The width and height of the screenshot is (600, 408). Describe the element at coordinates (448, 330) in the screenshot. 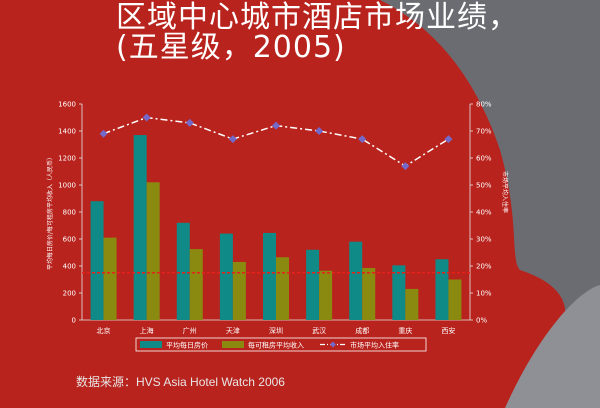

I see `x-tick-label: 西安` at that location.